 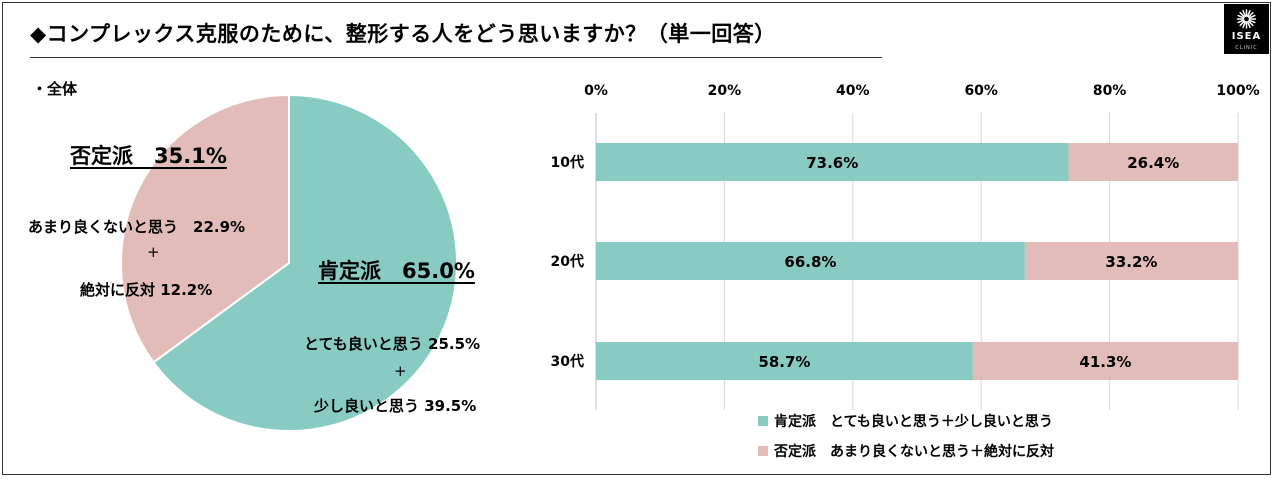 I want to click on chart-title: ◆コンプレックス克服のために、整形する人をどう思いますか？（単一回答）, so click(x=403, y=34).